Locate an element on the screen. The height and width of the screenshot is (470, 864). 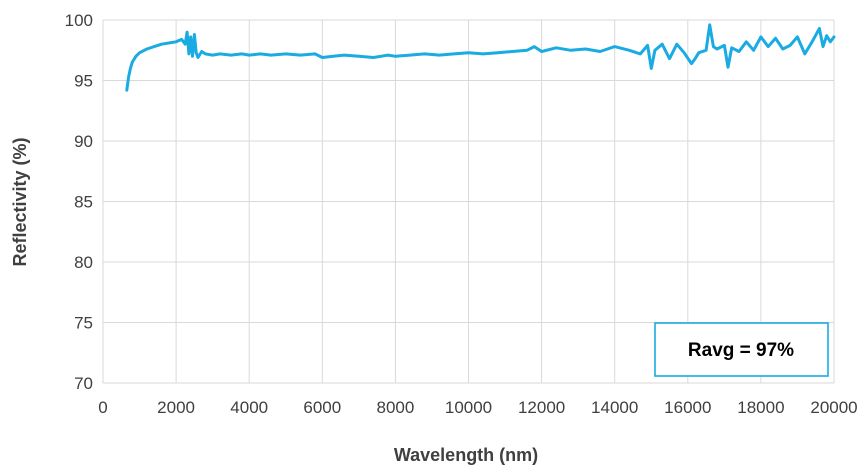
annotation-border is located at coordinates (741, 349).